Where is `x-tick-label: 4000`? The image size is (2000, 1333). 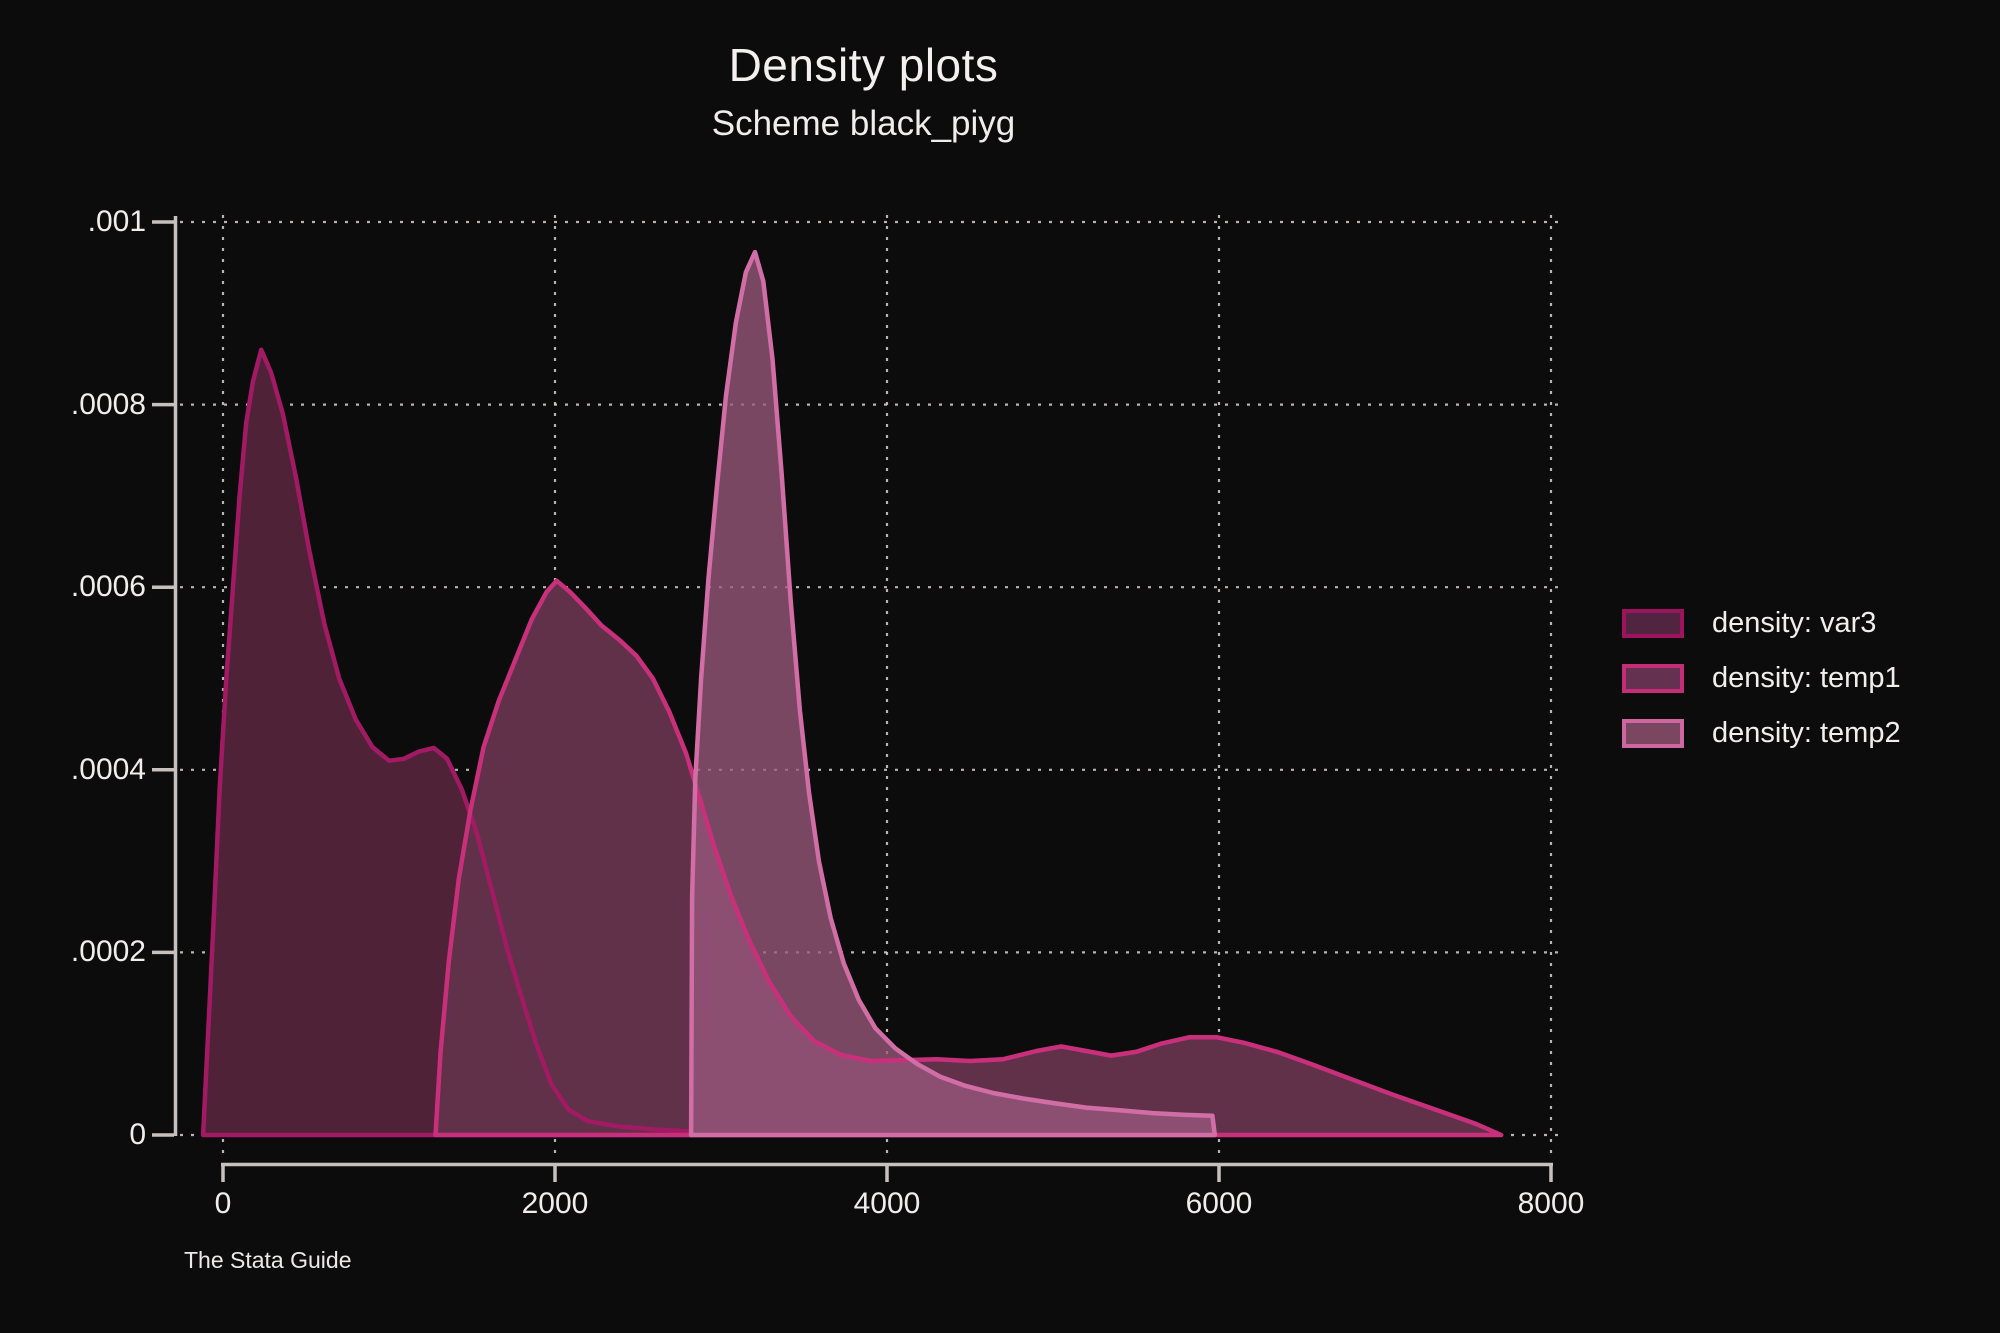 x-tick-label: 4000 is located at coordinates (887, 1203).